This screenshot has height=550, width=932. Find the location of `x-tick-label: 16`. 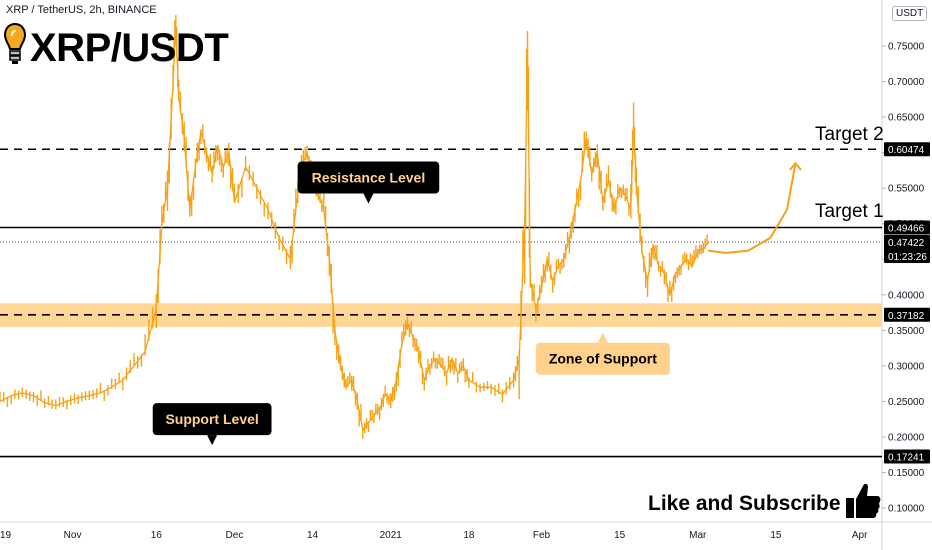

x-tick-label: 16 is located at coordinates (157, 535).